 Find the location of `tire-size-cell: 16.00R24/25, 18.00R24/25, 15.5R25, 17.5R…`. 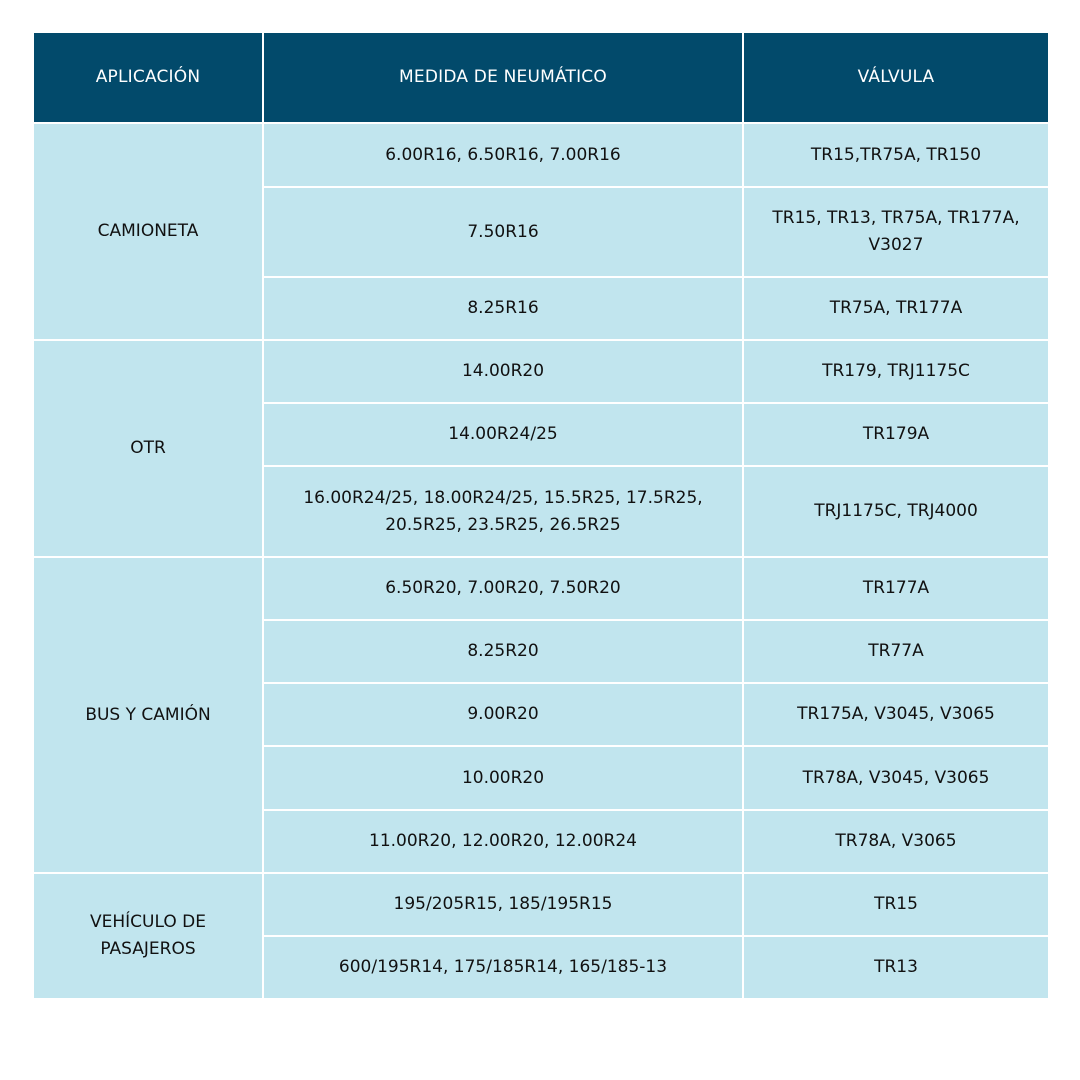

tire-size-cell: 16.00R24/25, 18.00R24/25, 15.5R25, 17.5R… is located at coordinates (503, 511).